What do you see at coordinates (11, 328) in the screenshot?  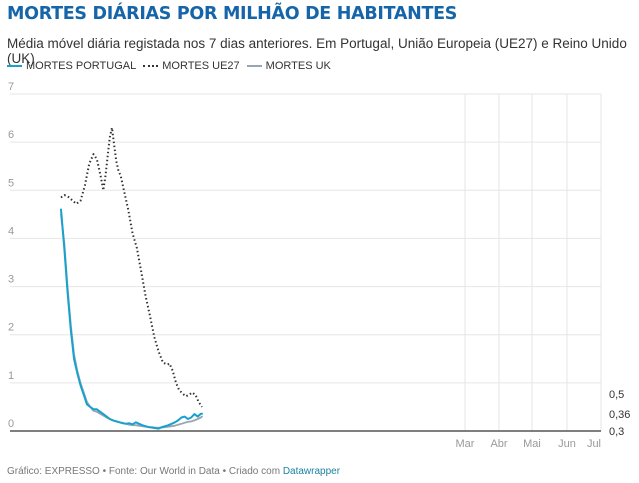 I see `y-tick-label: 2` at bounding box center [11, 328].